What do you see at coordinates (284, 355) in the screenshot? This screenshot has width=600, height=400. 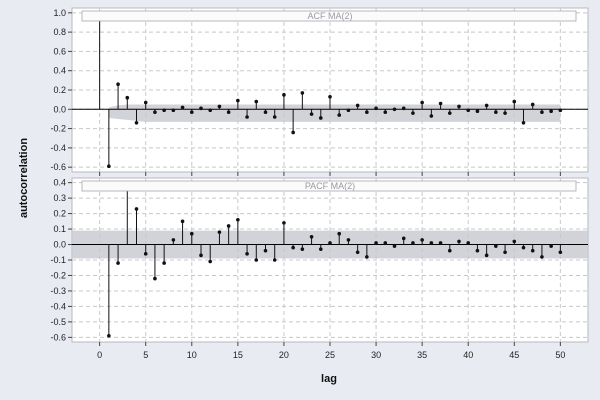 I see `x-tick-label: 20` at bounding box center [284, 355].